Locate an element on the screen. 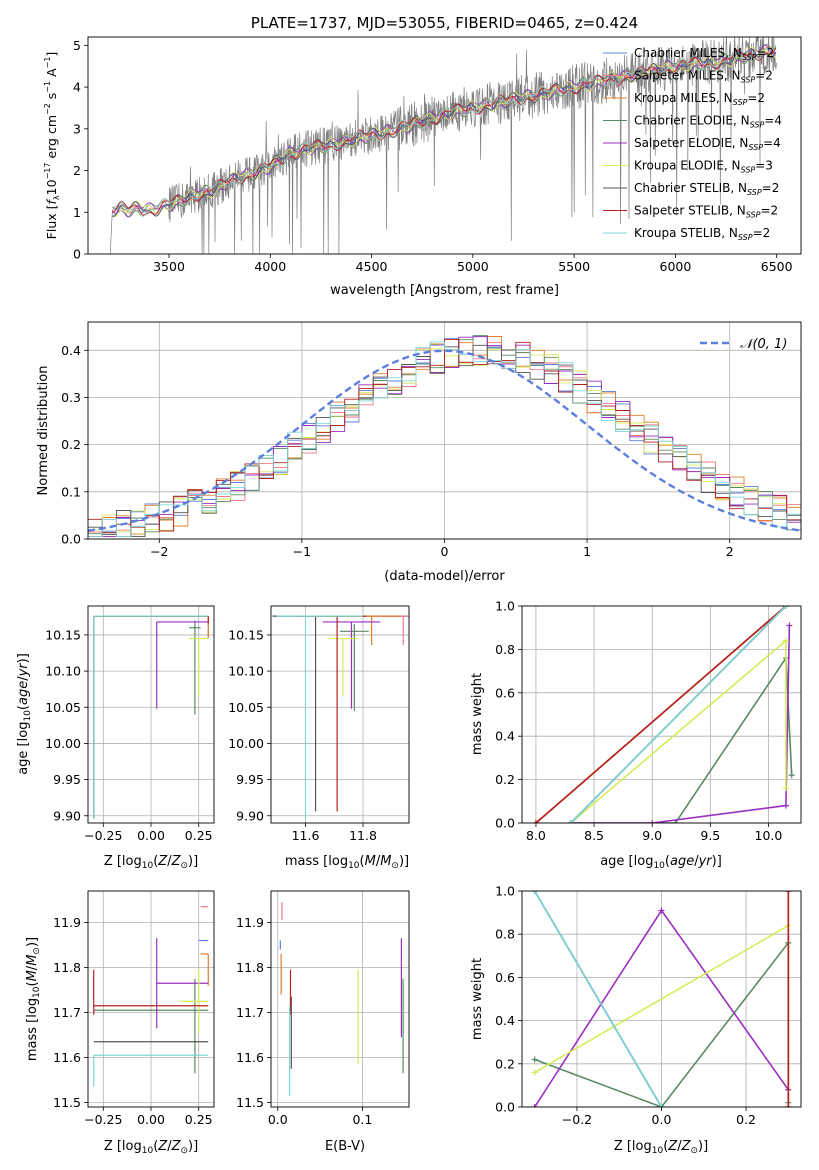 This screenshot has width=819, height=1170. mass_vs_ebv-frame is located at coordinates (340, 999).